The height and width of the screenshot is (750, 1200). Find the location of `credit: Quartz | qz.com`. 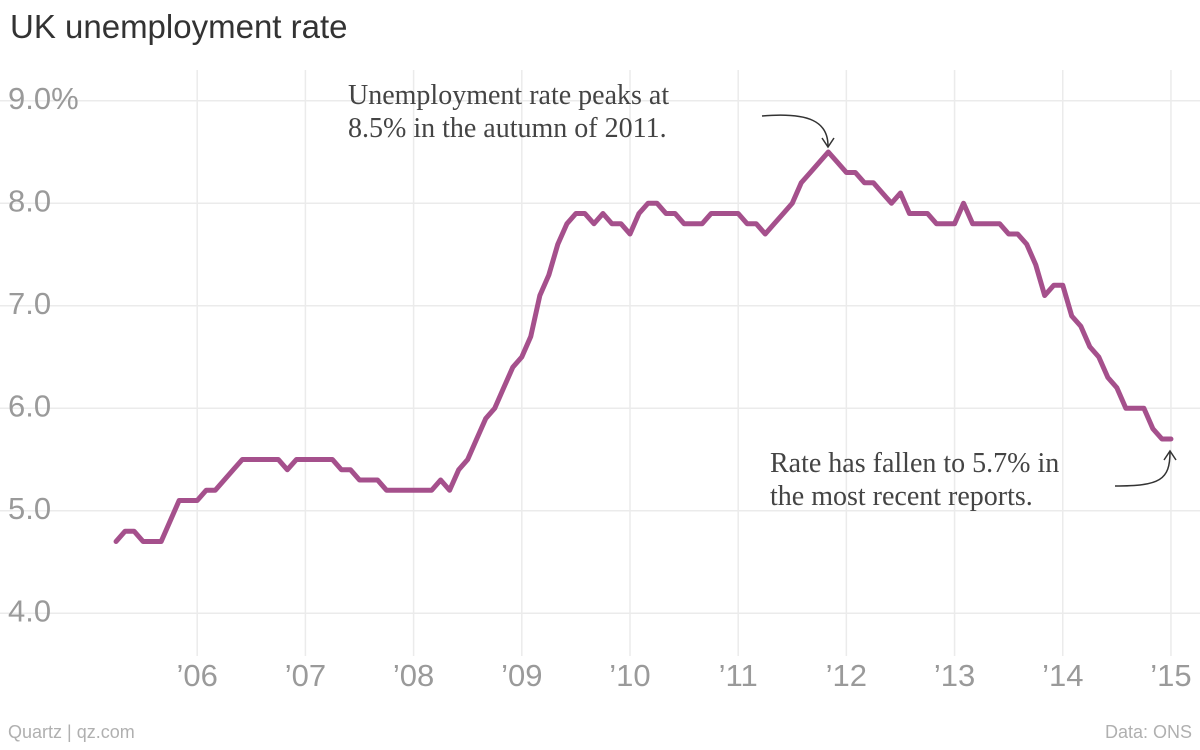

credit: Quartz | qz.com is located at coordinates (71, 732).